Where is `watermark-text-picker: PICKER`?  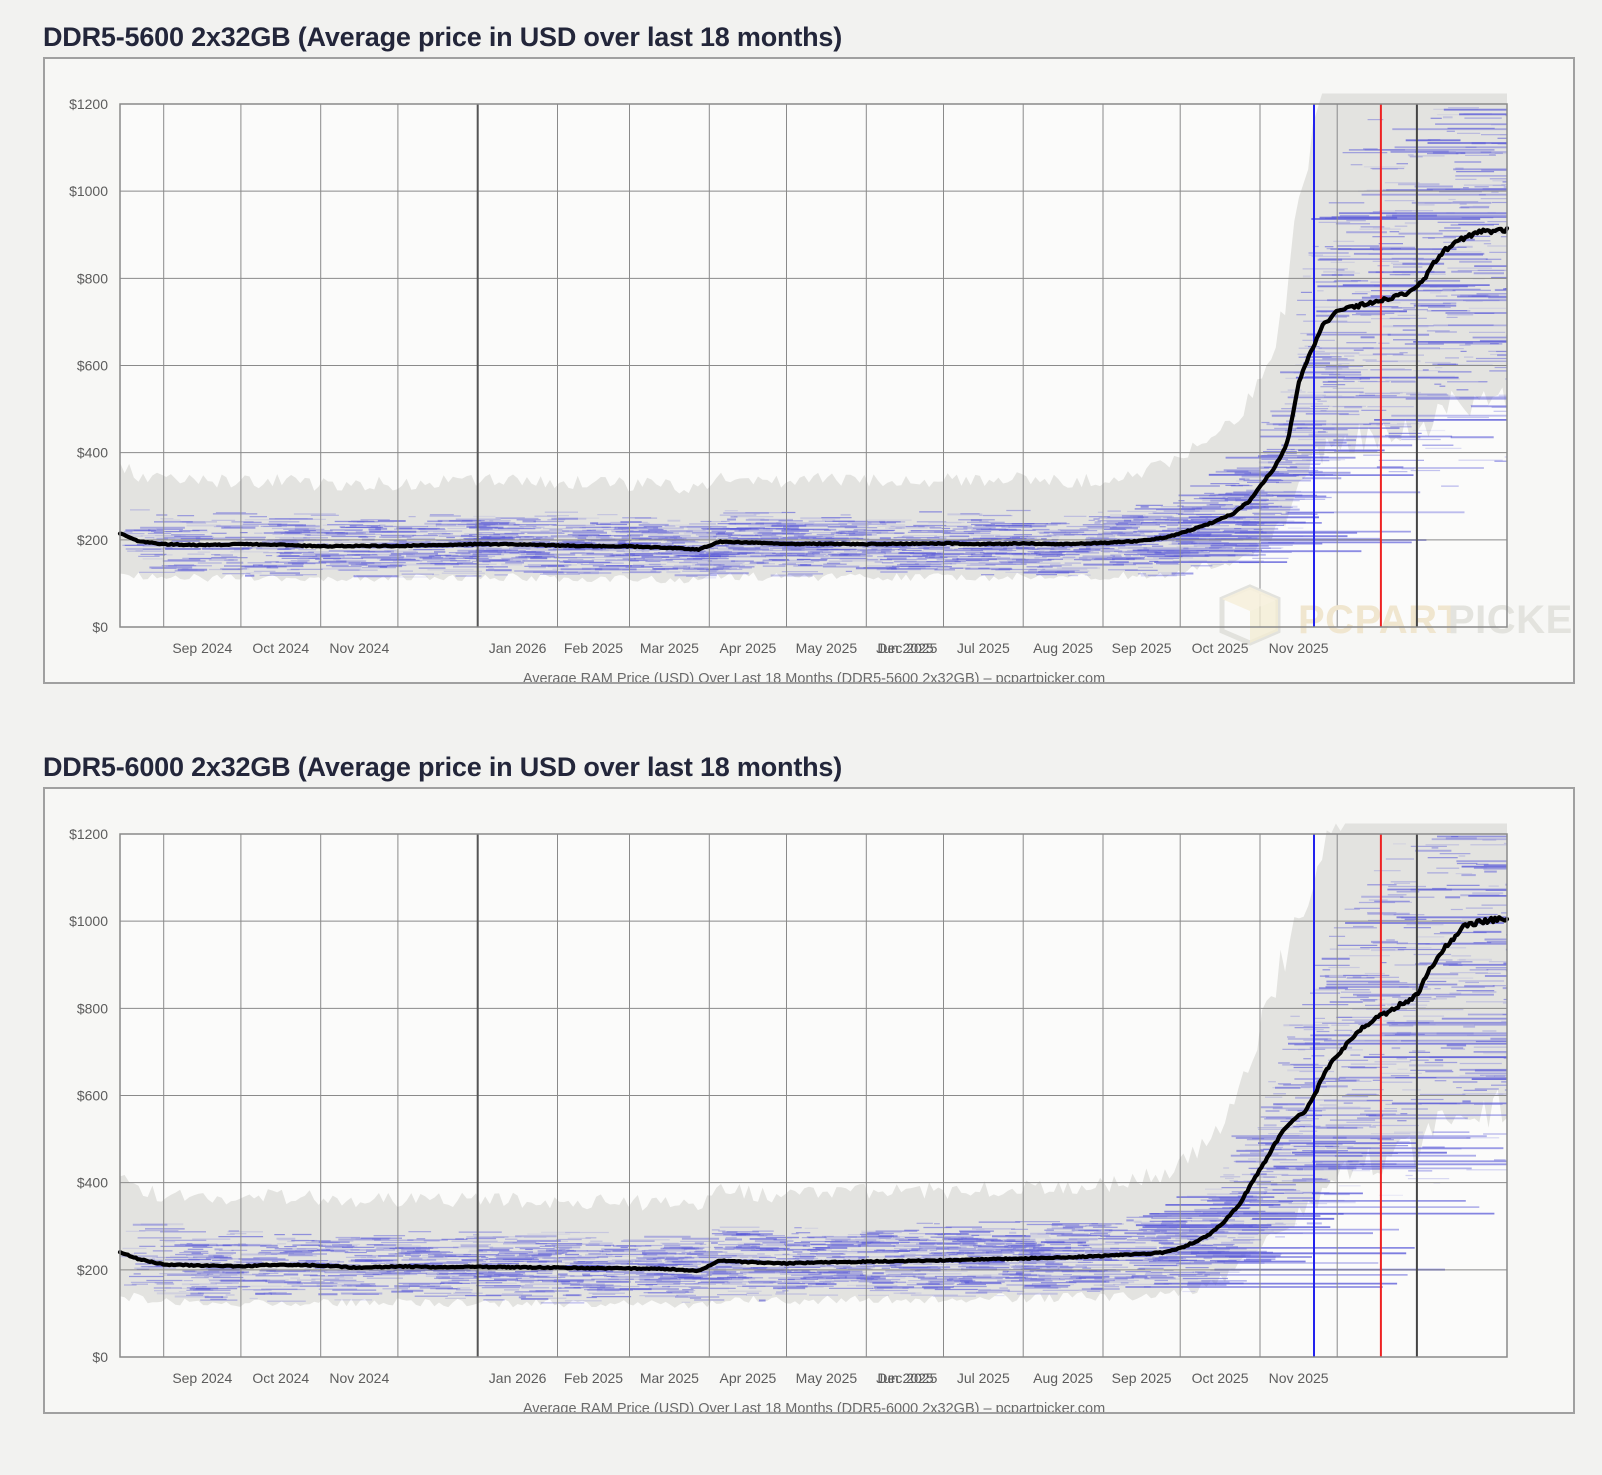
watermark-text-picker: PICKER is located at coordinates (1510, 620).